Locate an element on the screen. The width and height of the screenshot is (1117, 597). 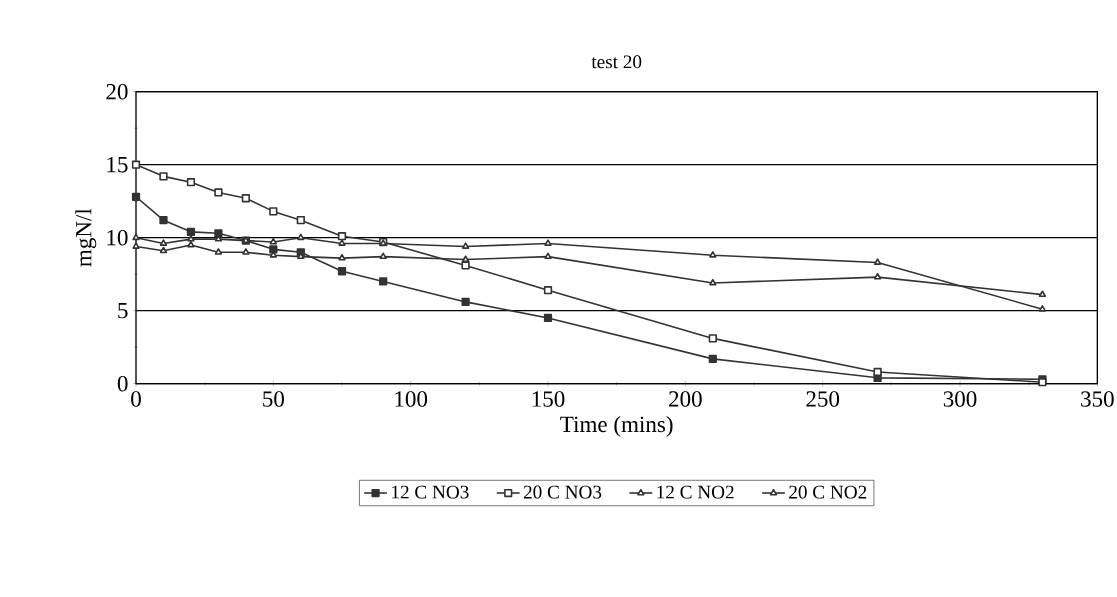
chart-title: test 20 is located at coordinates (616, 62).